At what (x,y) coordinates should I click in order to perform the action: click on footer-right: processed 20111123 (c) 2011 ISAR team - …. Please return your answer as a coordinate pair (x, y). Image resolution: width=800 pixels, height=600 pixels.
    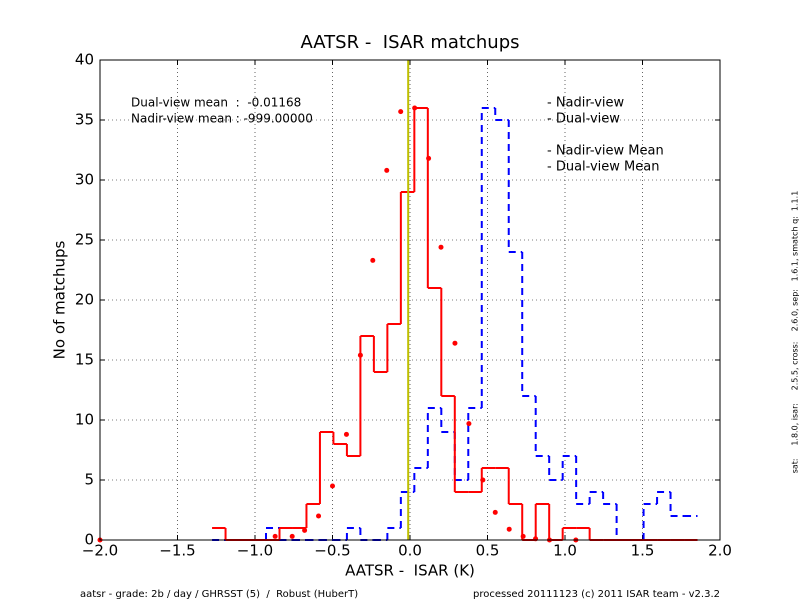
    Looking at the image, I should click on (596, 594).